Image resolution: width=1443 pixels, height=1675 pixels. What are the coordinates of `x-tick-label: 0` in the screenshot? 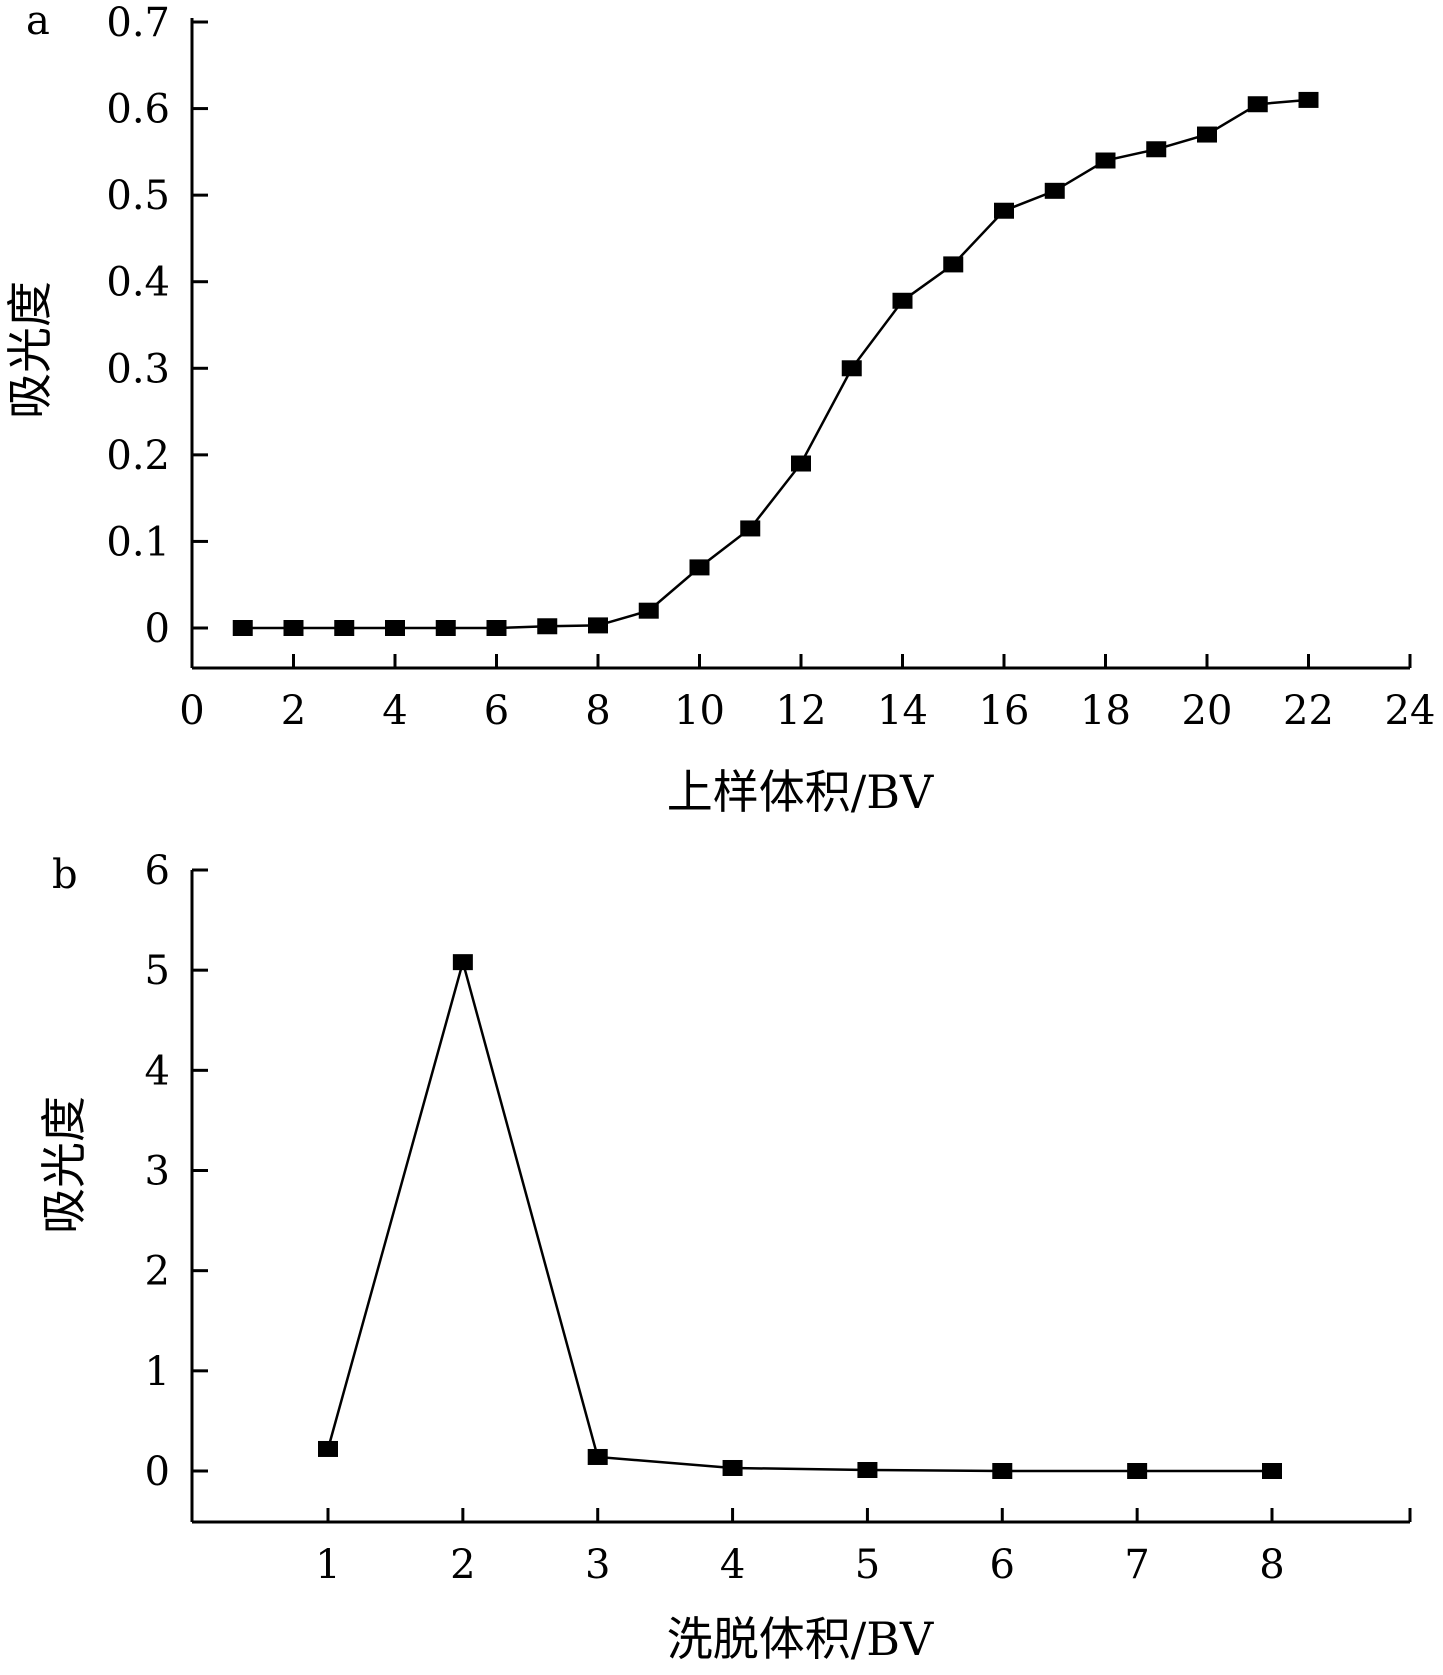 It's located at (191, 711).